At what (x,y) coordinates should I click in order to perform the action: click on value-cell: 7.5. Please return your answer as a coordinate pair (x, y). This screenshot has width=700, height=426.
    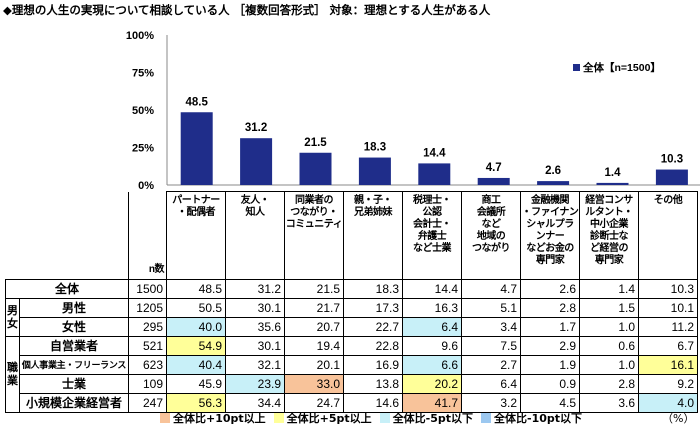
    Looking at the image, I should click on (491, 346).